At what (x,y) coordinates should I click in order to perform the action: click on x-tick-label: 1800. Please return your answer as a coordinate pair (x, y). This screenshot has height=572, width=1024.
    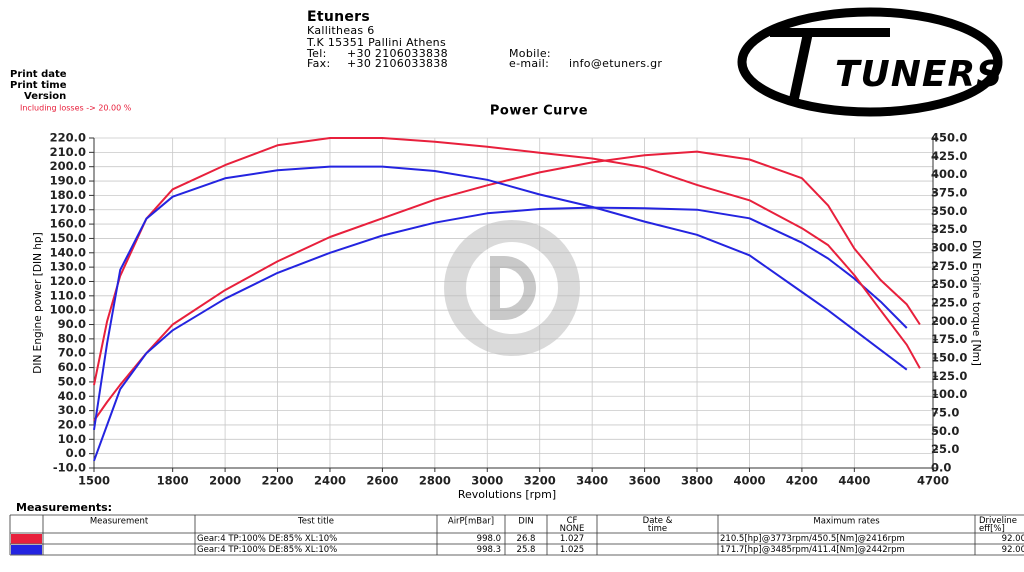
    Looking at the image, I should click on (173, 481).